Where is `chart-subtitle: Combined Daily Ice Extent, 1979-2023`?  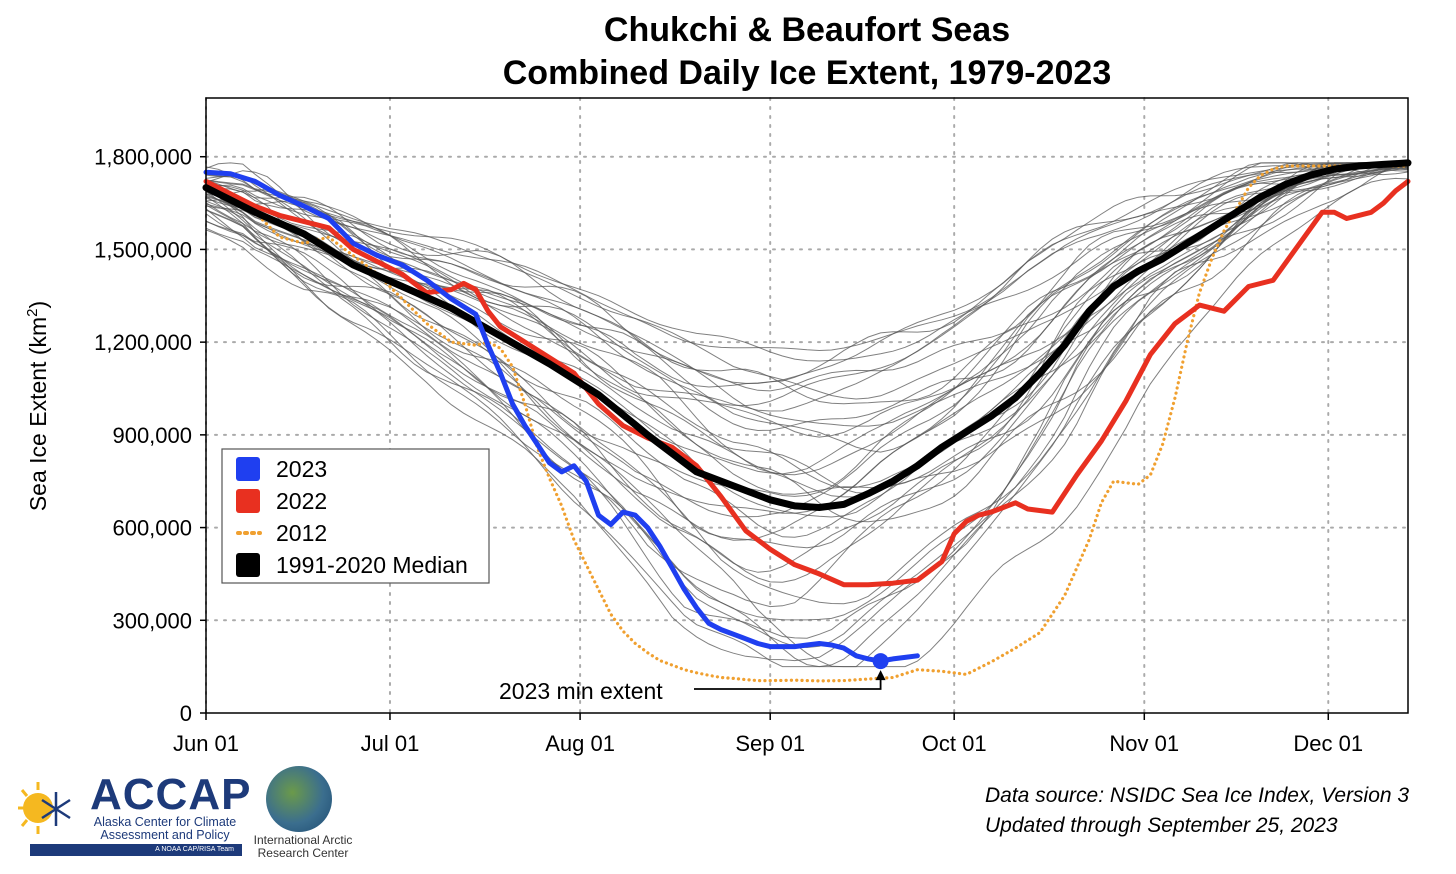 chart-subtitle: Combined Daily Ice Extent, 1979-2023 is located at coordinates (807, 73).